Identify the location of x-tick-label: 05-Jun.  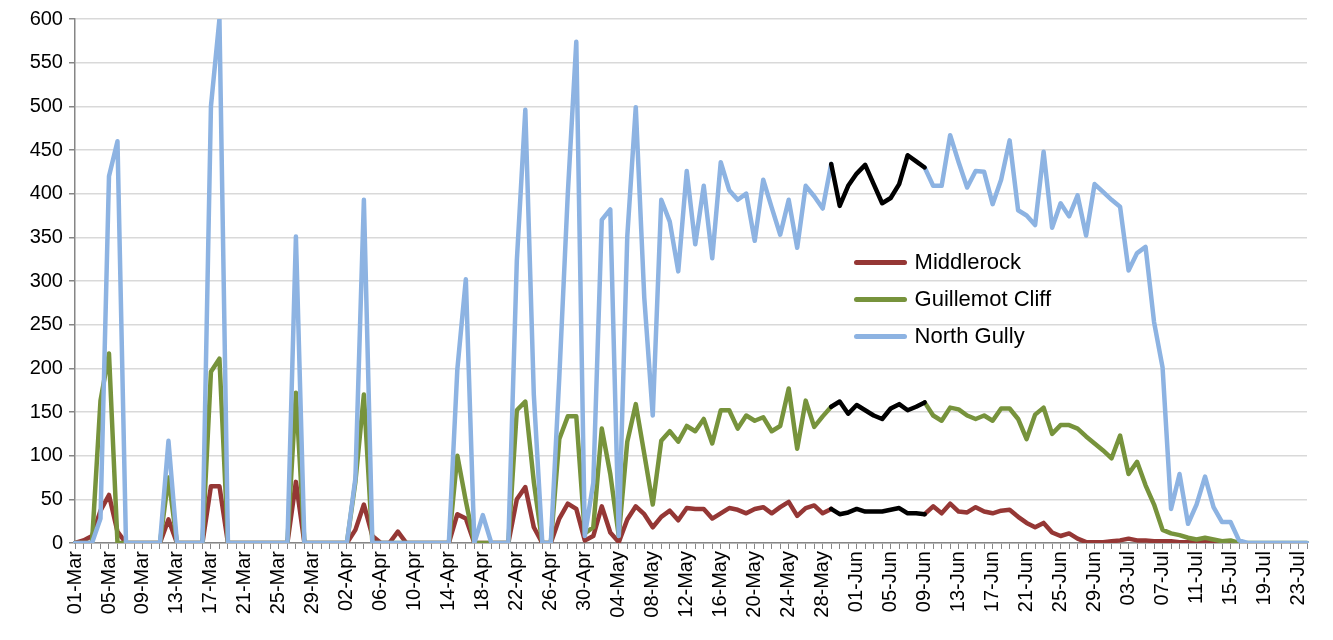
(889, 582).